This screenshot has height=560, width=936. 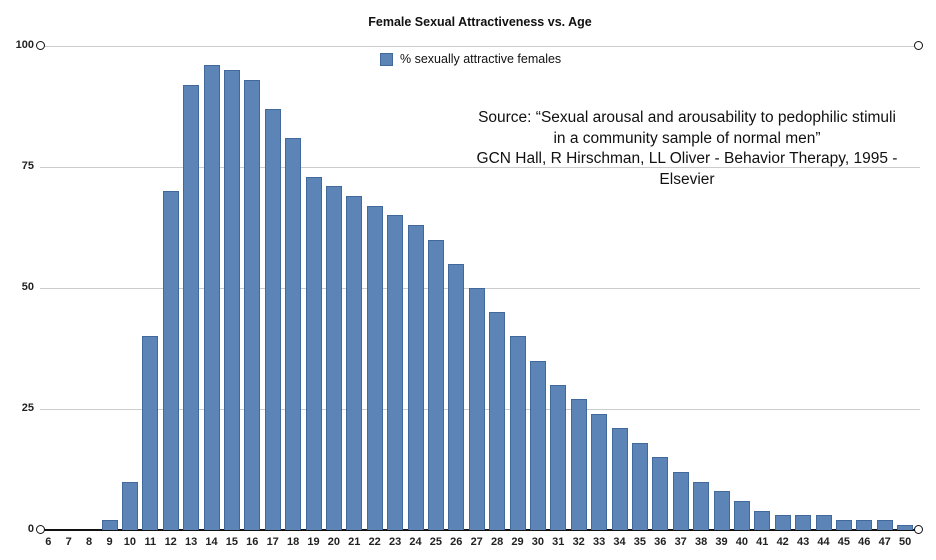 What do you see at coordinates (436, 542) in the screenshot?
I see `x-axis-label-25: 25` at bounding box center [436, 542].